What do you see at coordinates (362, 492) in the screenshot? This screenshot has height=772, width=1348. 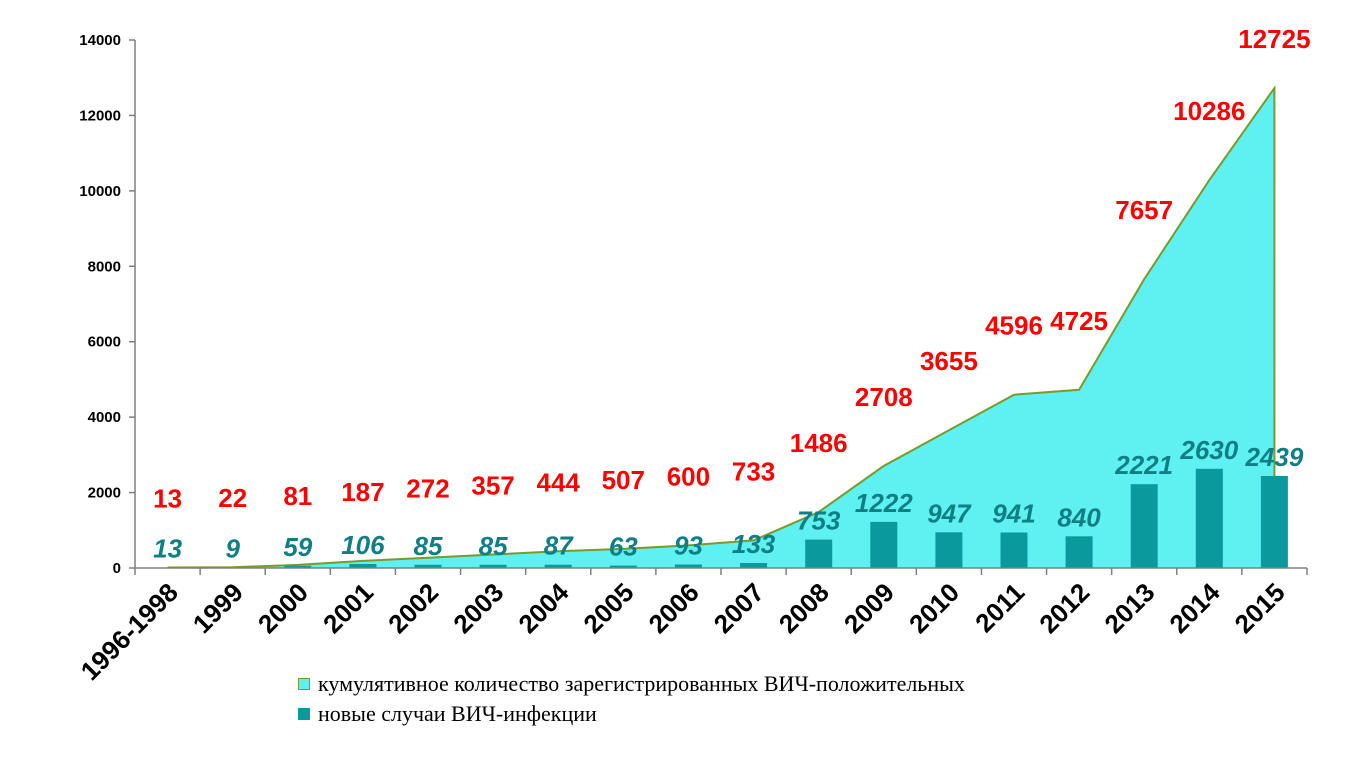 I see `cumulative-value-label: 187` at bounding box center [362, 492].